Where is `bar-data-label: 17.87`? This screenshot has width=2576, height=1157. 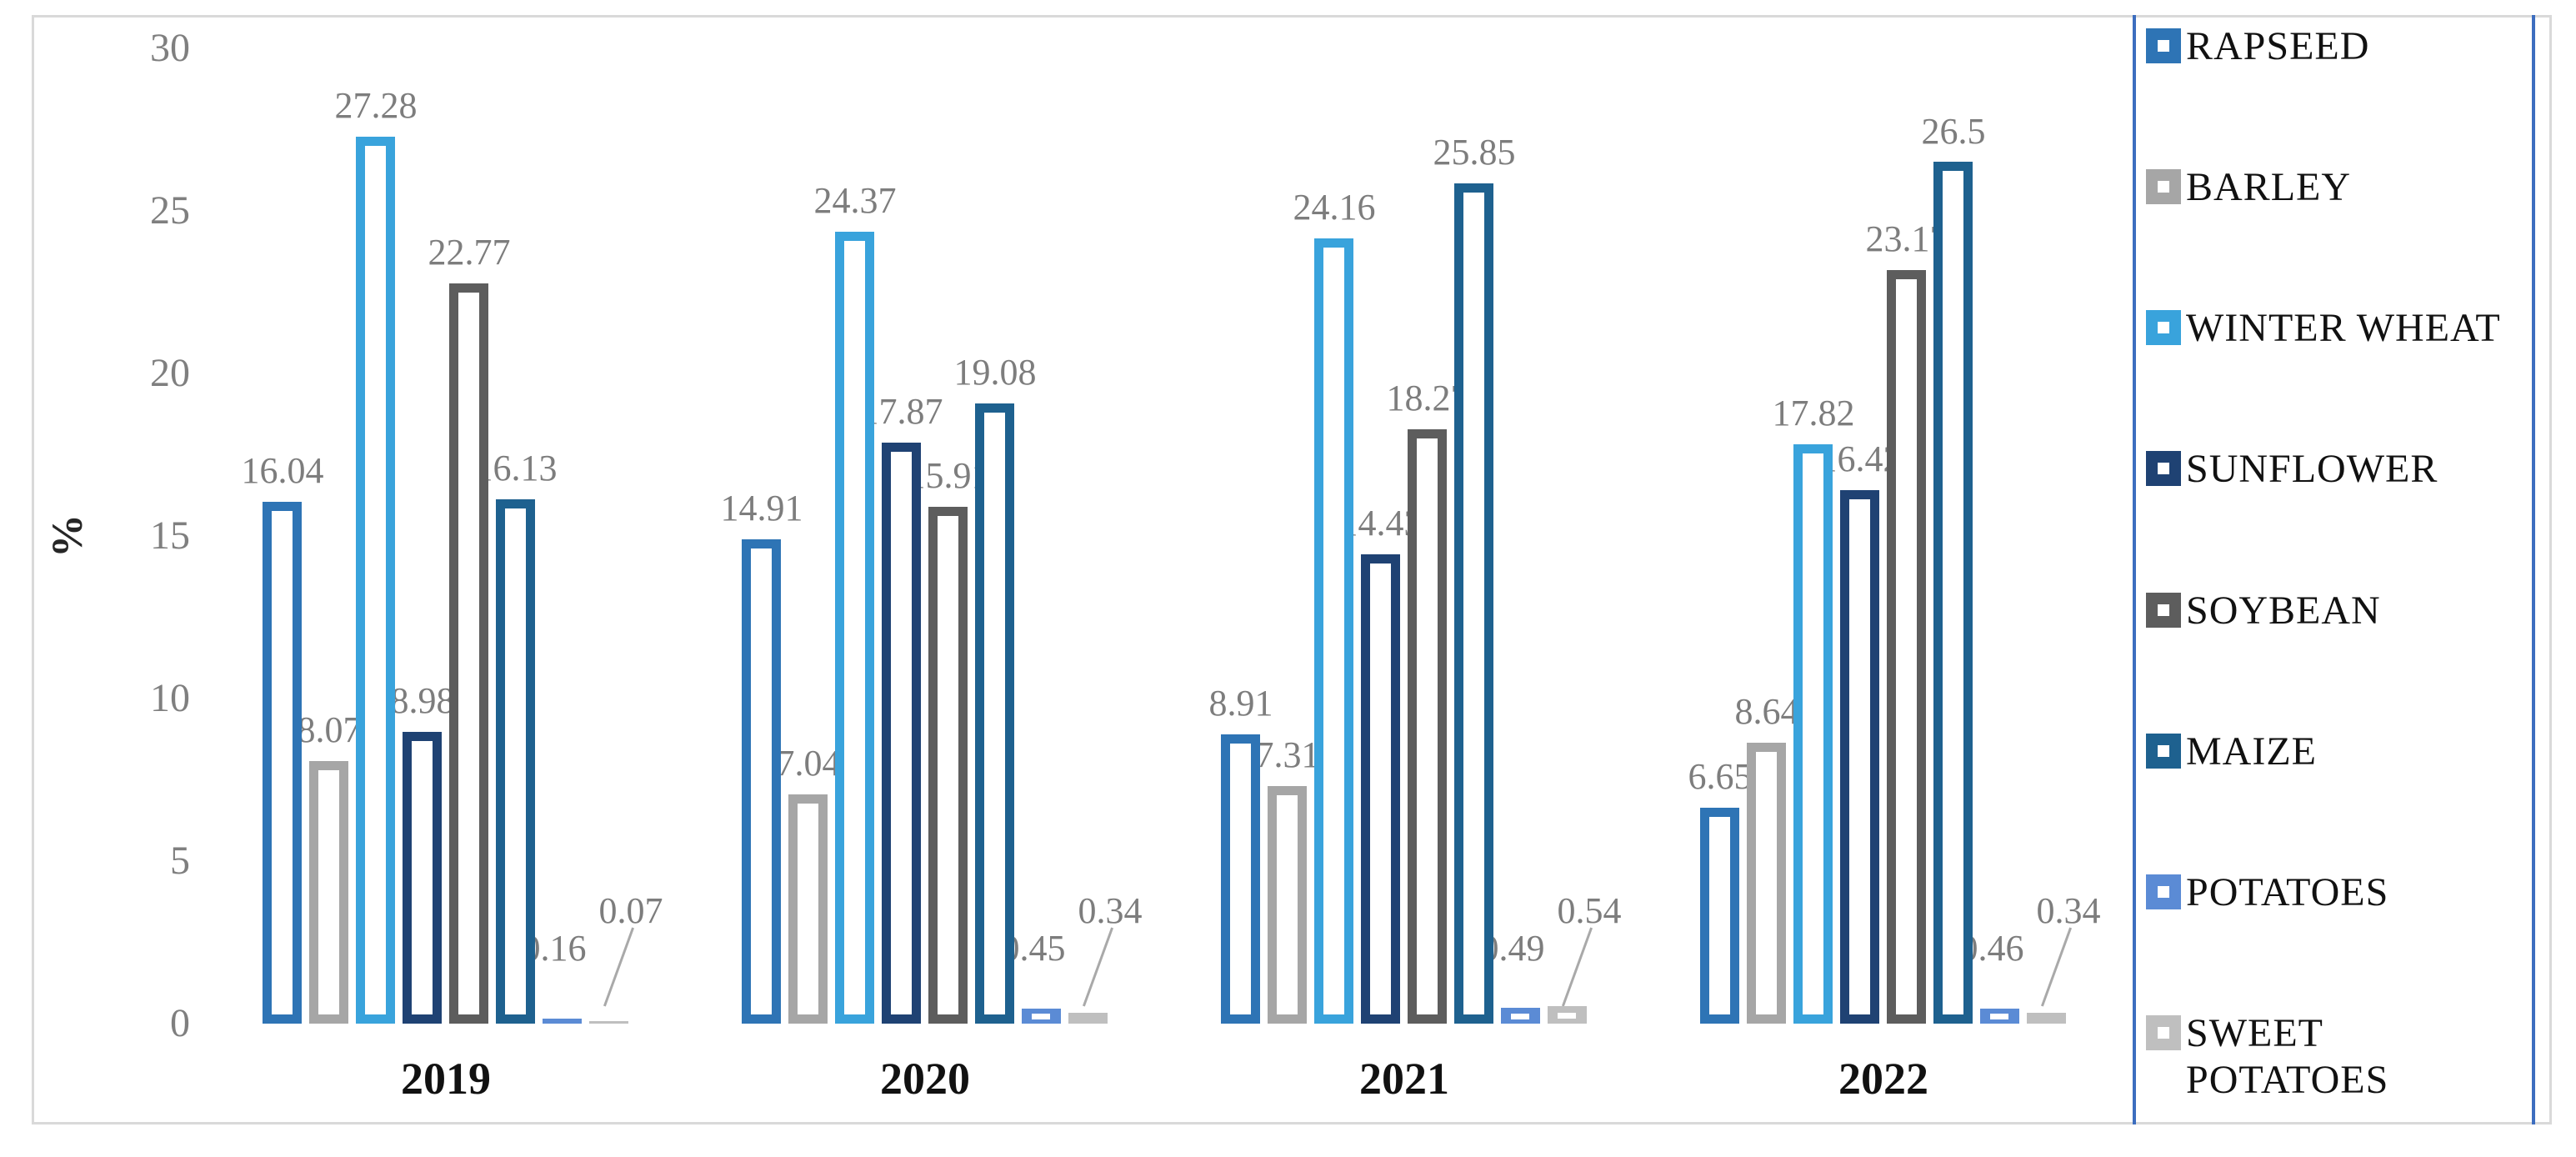 bar-data-label: 17.87 is located at coordinates (902, 412).